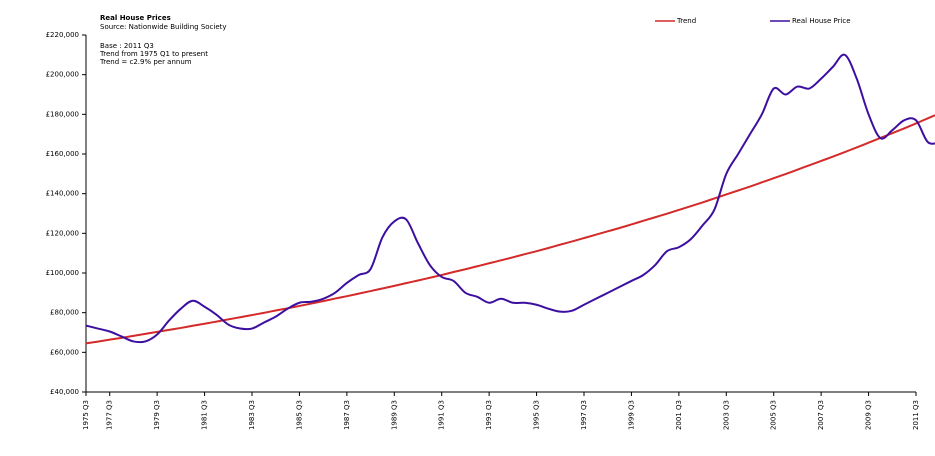 Image resolution: width=935 pixels, height=456 pixels. Describe the element at coordinates (62, 75) in the screenshot. I see `y-tick-label: £200,000` at that location.